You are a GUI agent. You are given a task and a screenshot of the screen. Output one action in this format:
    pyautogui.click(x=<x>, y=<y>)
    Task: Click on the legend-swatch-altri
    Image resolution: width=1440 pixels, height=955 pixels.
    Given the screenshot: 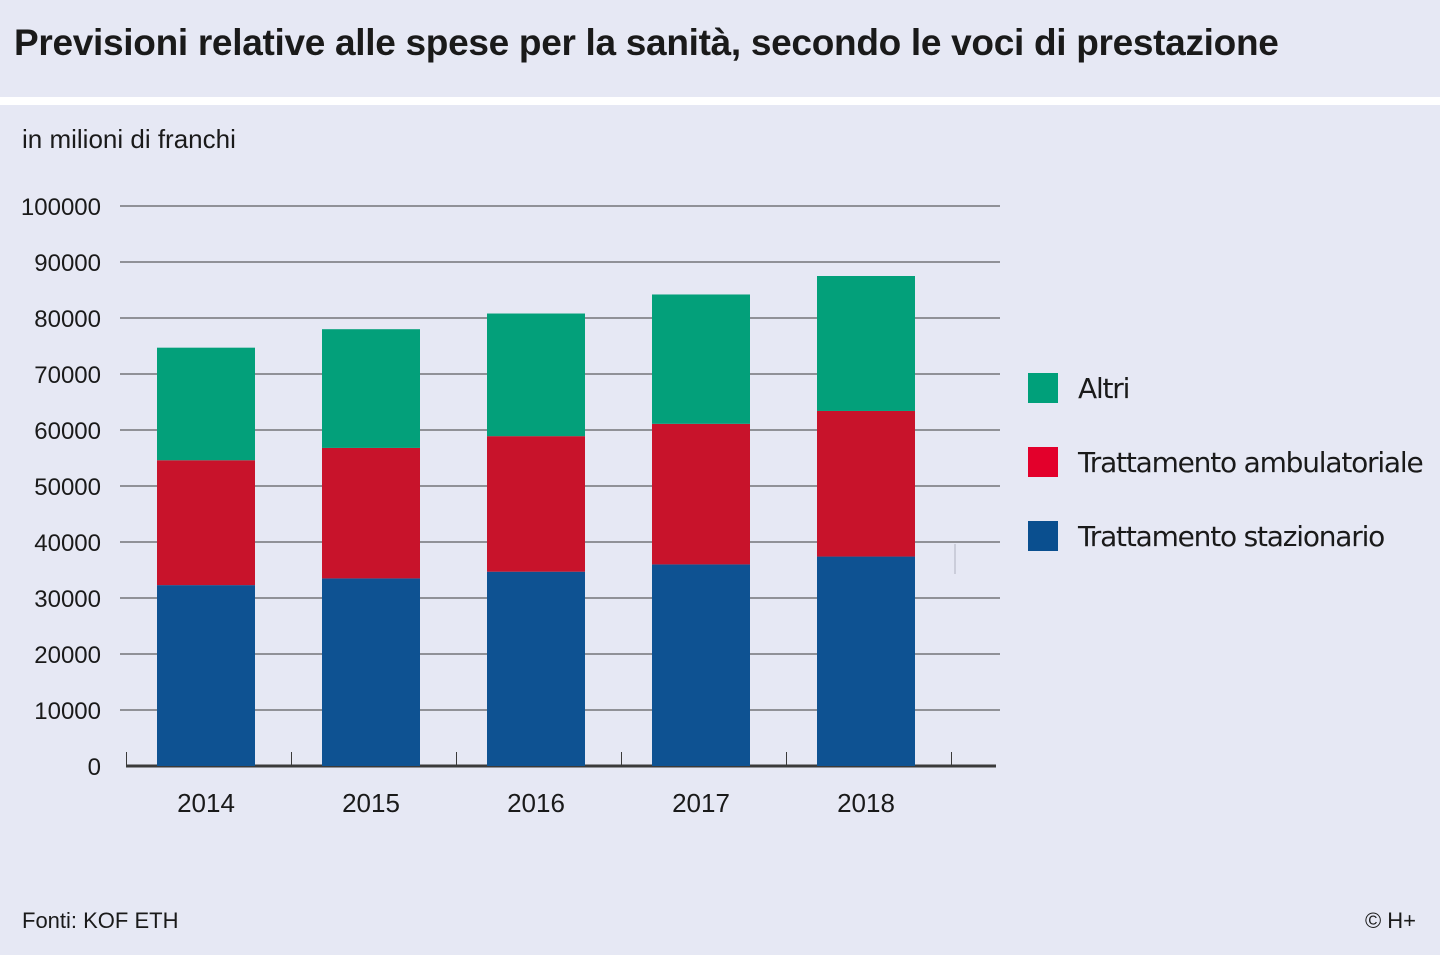 What is the action you would take?
    pyautogui.click(x=1043, y=388)
    